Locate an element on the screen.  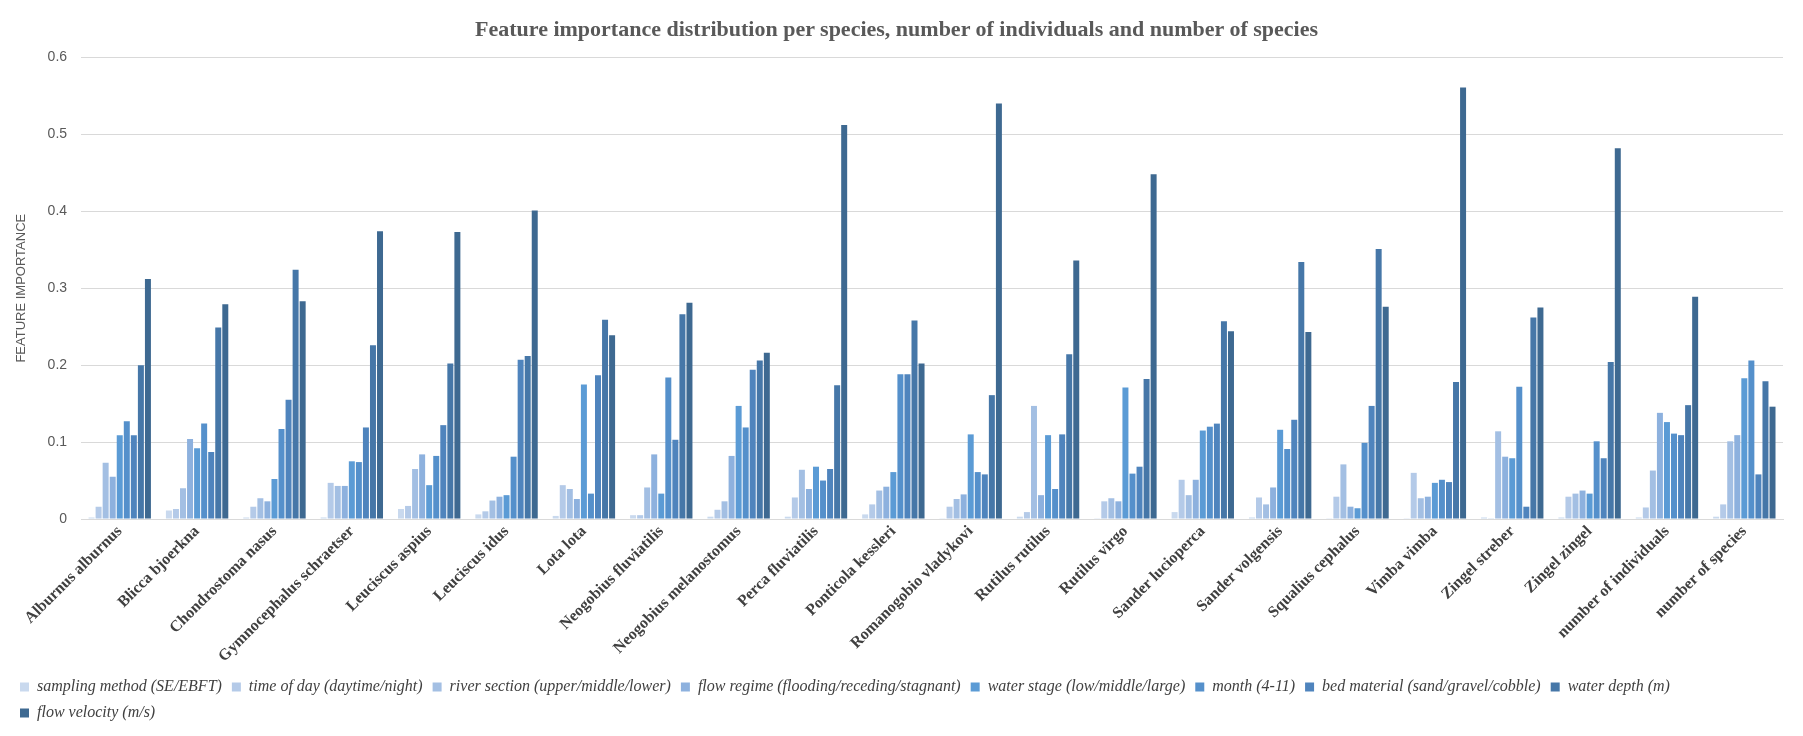
legend-label: river section (upper/middle/lower) is located at coordinates (560, 686).